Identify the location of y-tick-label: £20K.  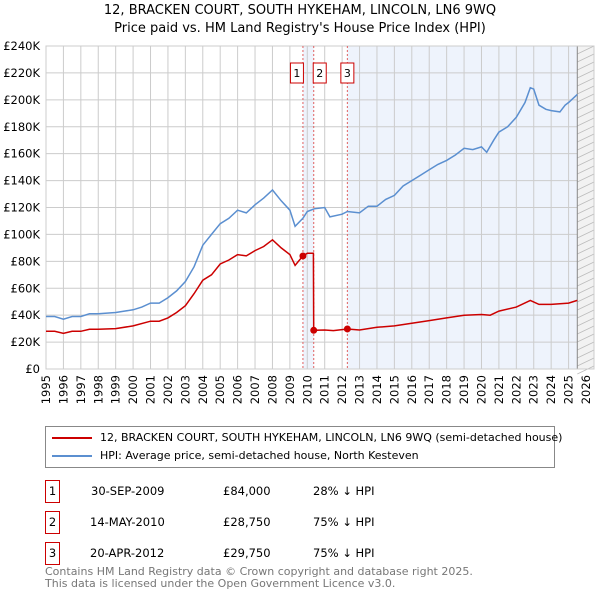
(26, 342).